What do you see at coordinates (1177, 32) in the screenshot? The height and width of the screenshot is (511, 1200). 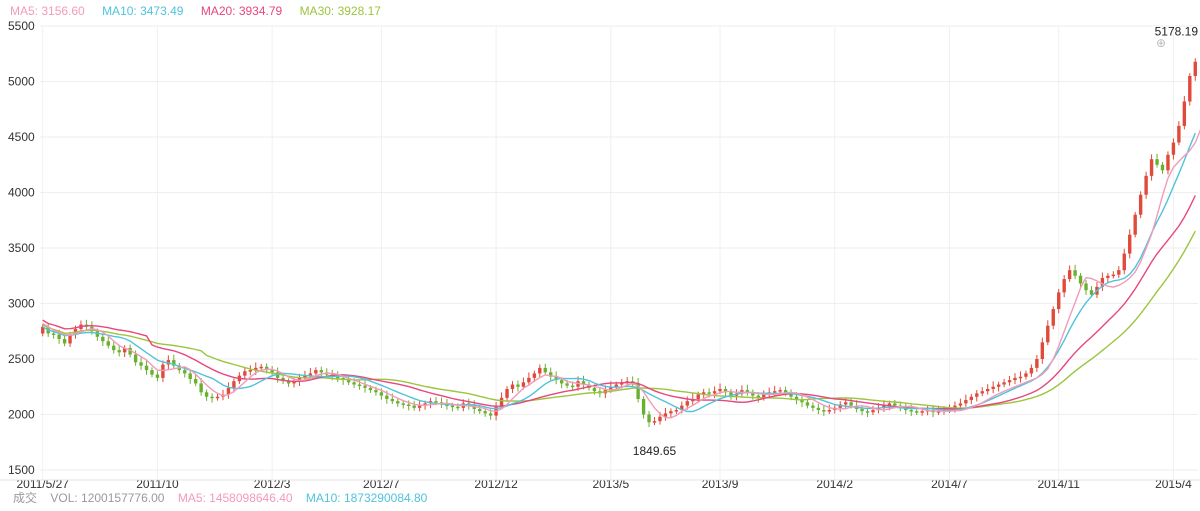 I see `price-annotation: 5178.19` at bounding box center [1177, 32].